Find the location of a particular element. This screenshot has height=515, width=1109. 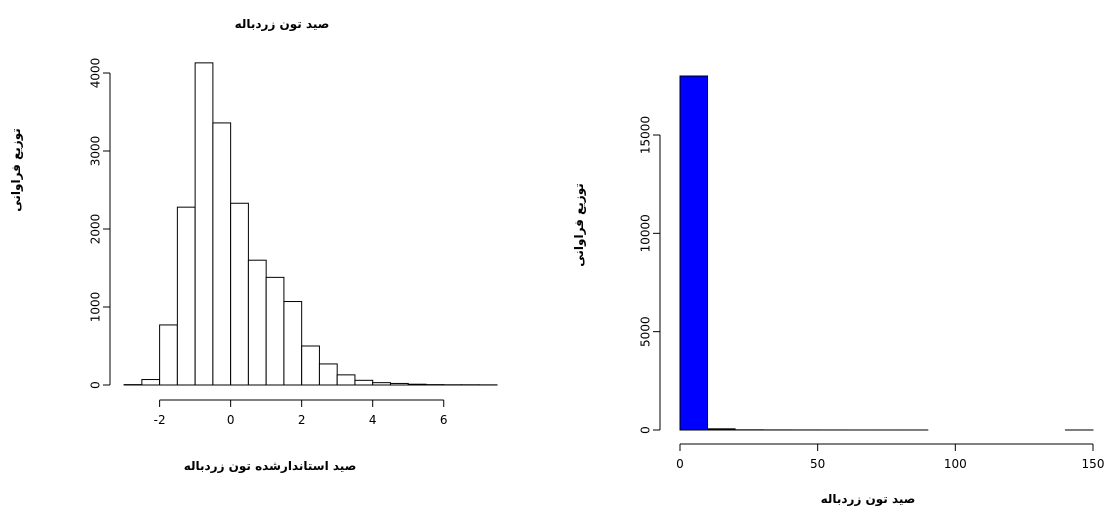

chart-title: صید تون زردباله is located at coordinates (282, 24).